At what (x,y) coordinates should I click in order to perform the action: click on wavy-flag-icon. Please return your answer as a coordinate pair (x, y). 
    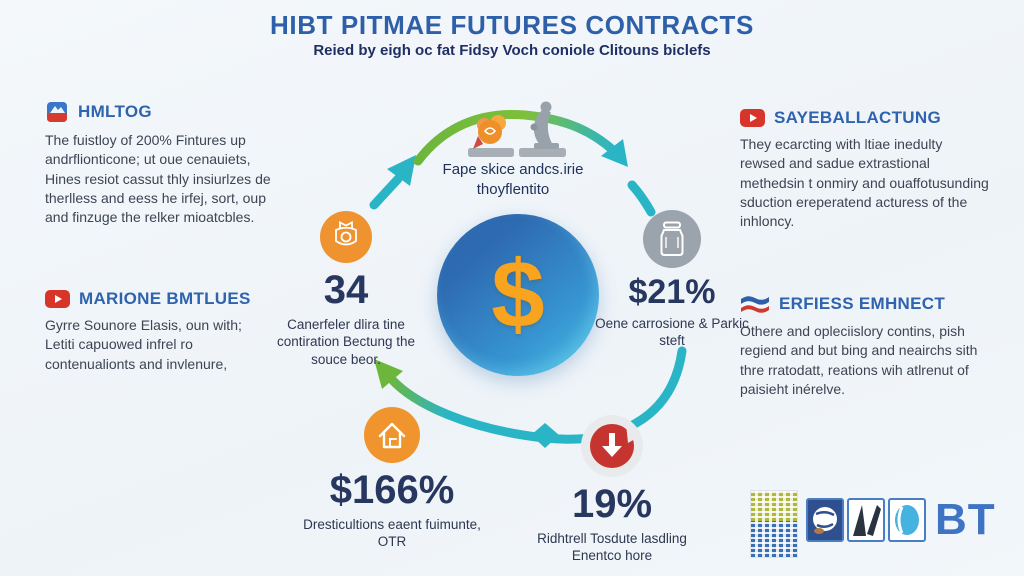
    Looking at the image, I should click on (755, 304).